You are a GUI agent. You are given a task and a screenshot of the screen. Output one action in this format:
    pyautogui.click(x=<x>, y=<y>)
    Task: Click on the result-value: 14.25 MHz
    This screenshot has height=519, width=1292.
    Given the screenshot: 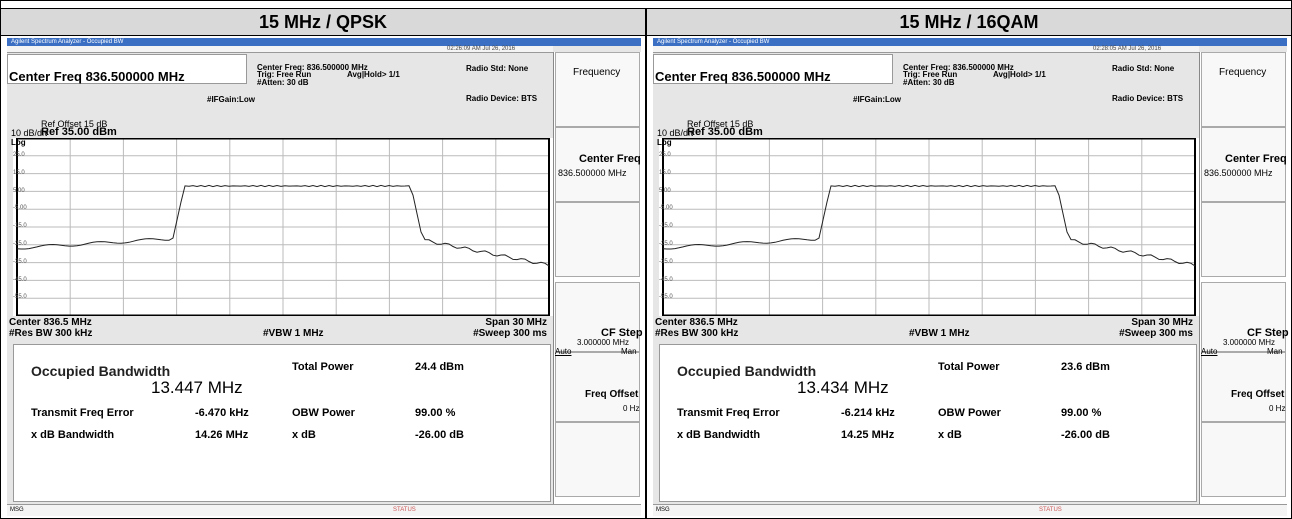 What is the action you would take?
    pyautogui.click(x=868, y=435)
    